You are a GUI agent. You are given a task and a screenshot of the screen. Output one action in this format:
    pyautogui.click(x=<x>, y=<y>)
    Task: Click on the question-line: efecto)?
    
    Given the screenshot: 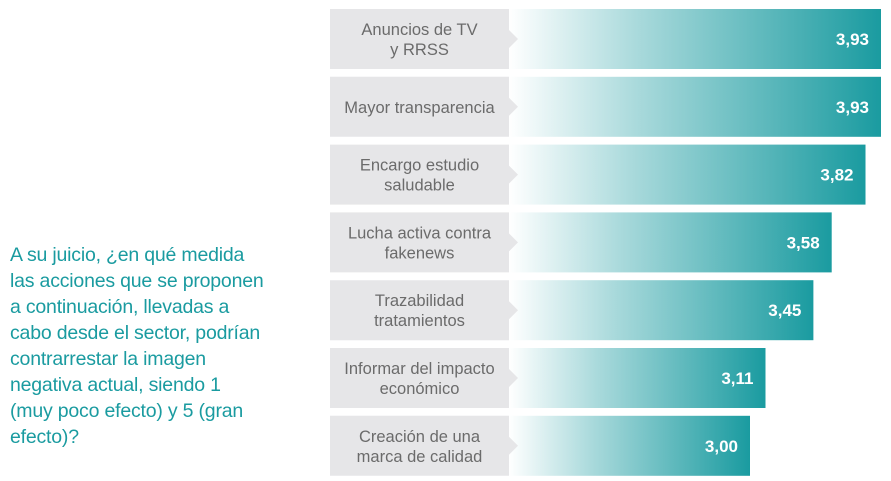 What is the action you would take?
    pyautogui.click(x=44, y=437)
    